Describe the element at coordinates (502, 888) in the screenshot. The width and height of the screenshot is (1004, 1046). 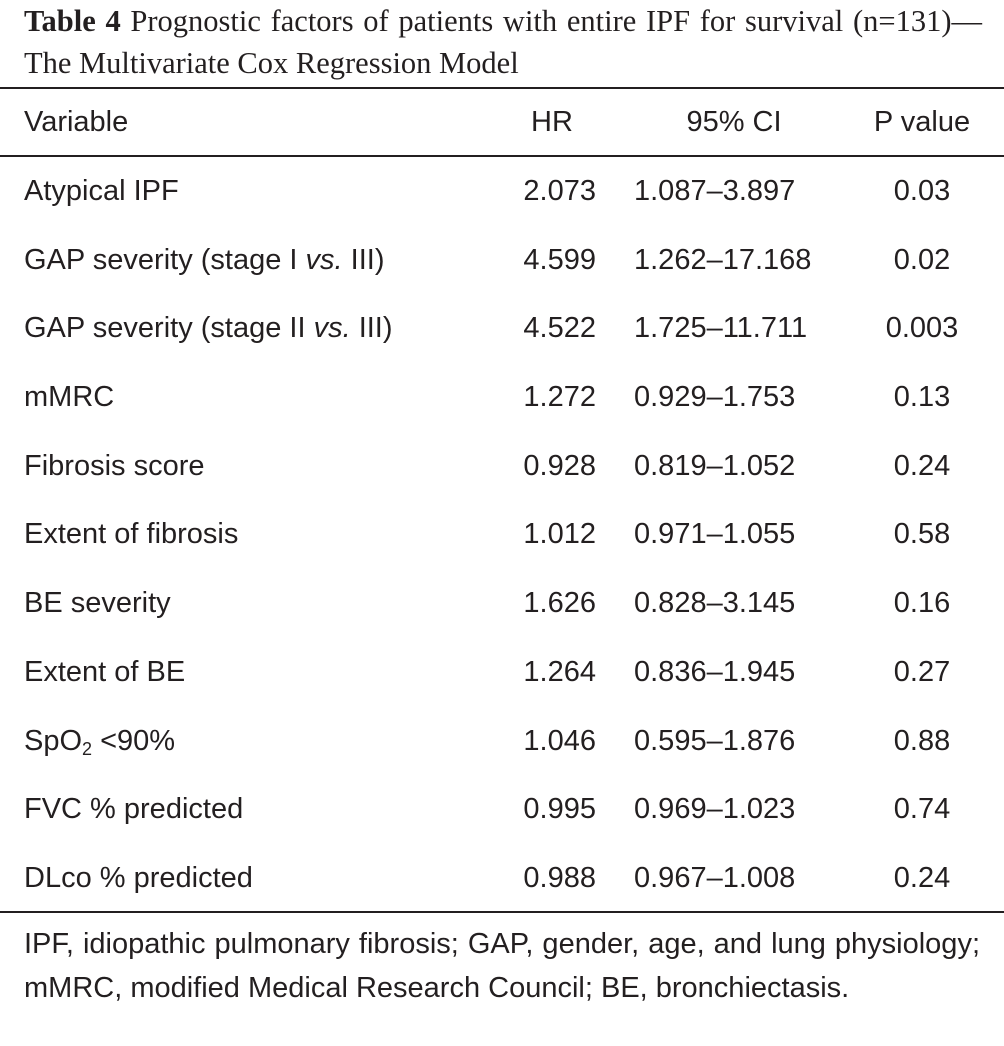
I see `table-row: DLco % predicted 0.988 0.967–1.008 0.24` at that location.